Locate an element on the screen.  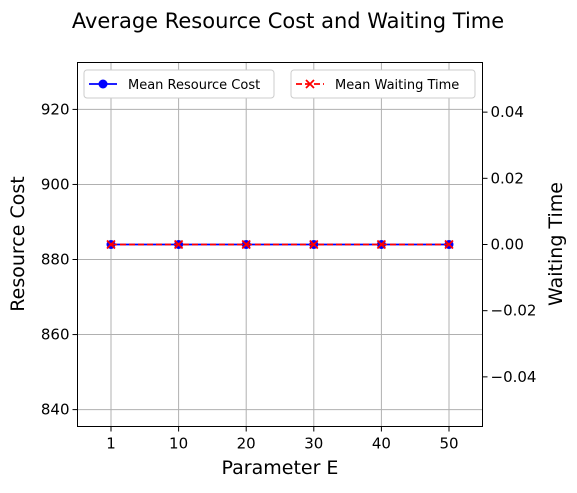
y-left-tick-label: 860 is located at coordinates (55, 335).